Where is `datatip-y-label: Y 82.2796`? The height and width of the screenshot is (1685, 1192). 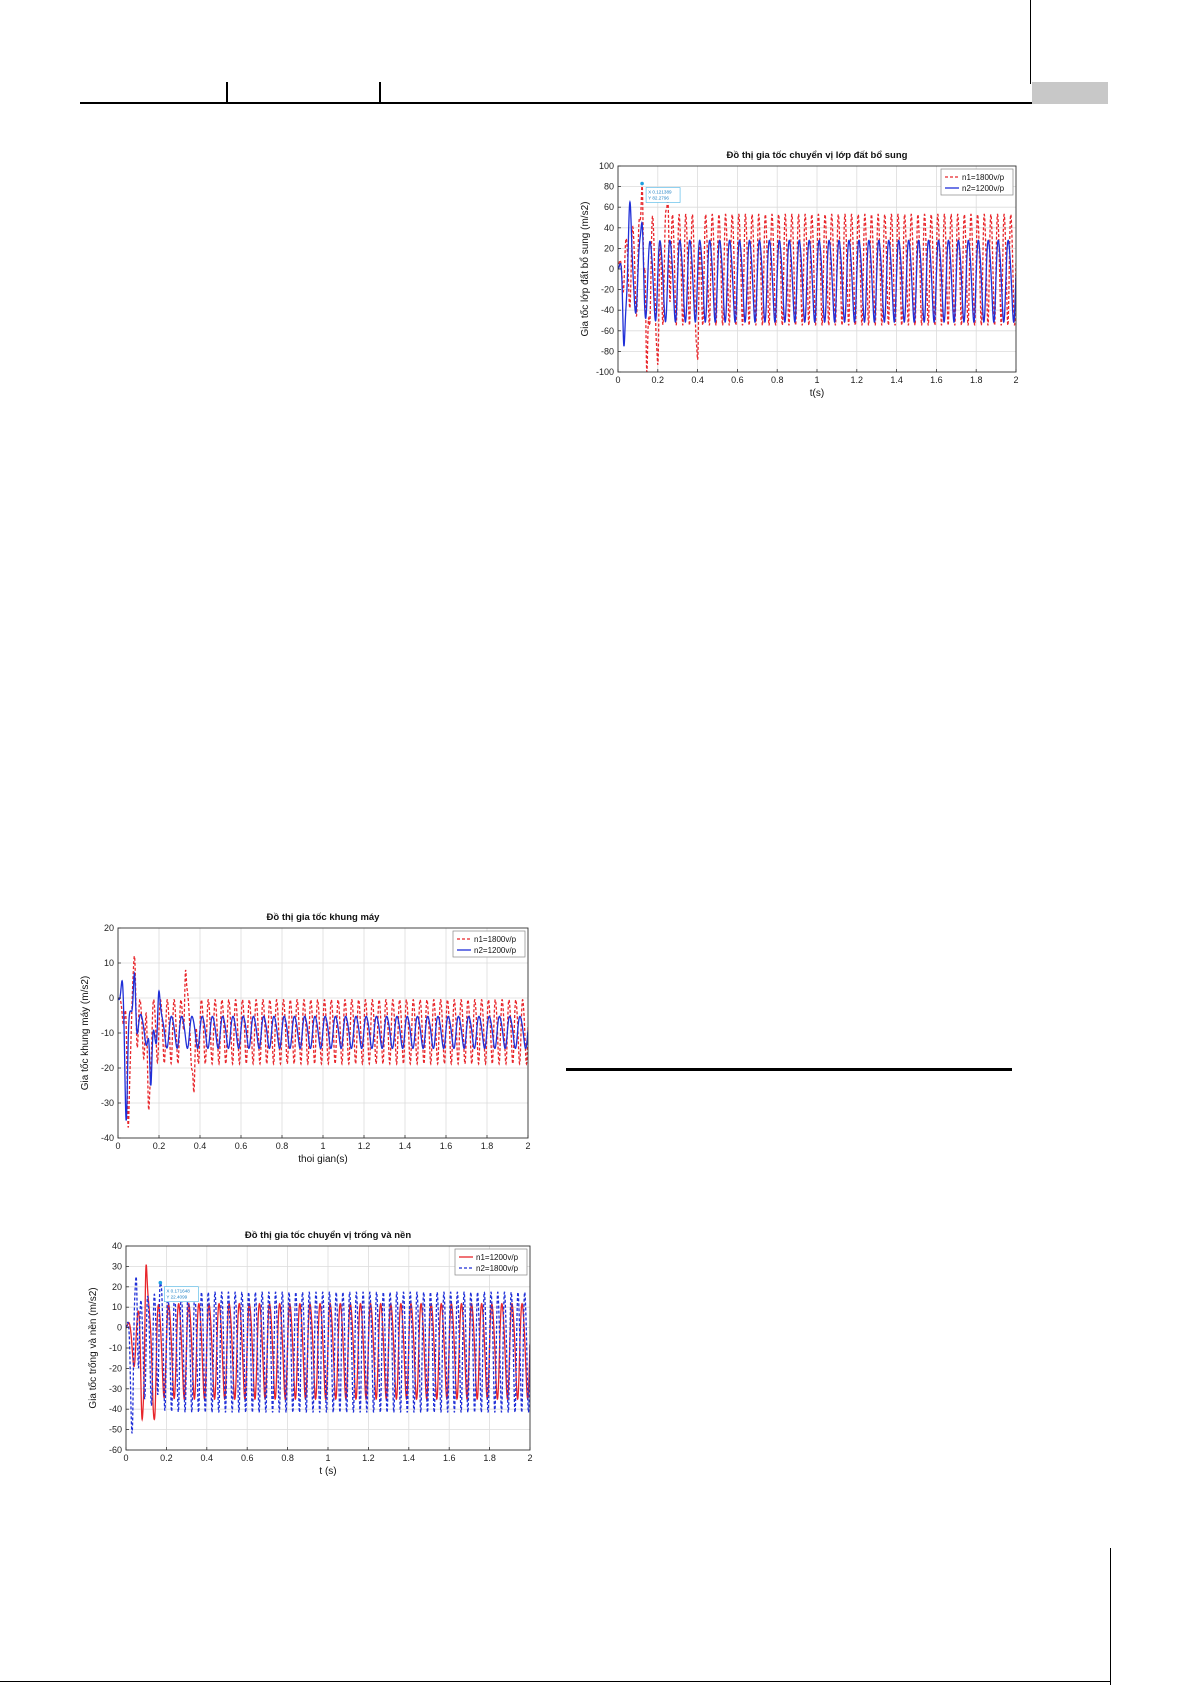
datatip-y-label: Y 82.2796 is located at coordinates (658, 198).